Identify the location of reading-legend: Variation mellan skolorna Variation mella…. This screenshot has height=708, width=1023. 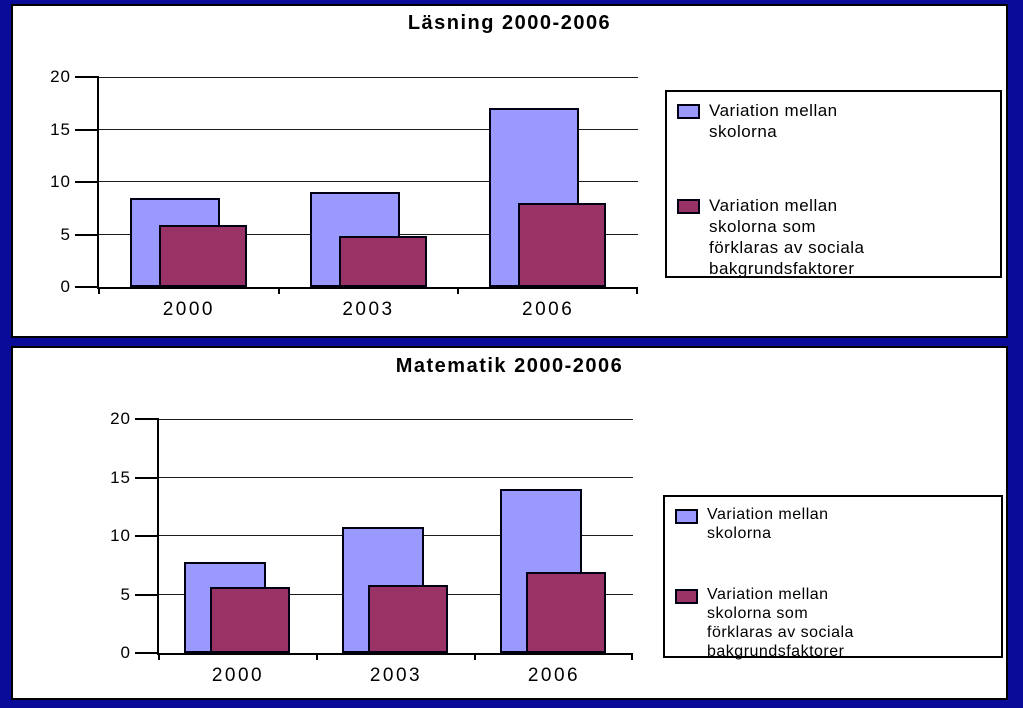
(833, 184).